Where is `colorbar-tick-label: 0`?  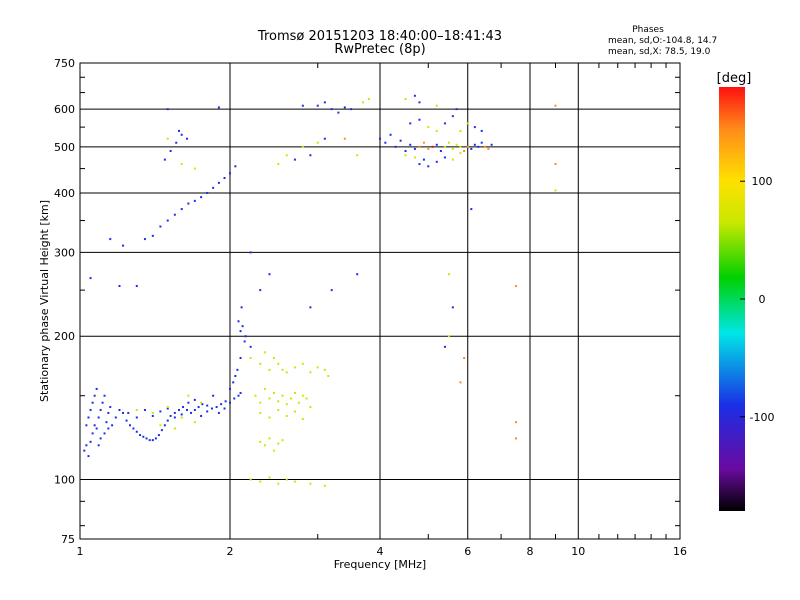
colorbar-tick-label: 0 is located at coordinates (762, 299).